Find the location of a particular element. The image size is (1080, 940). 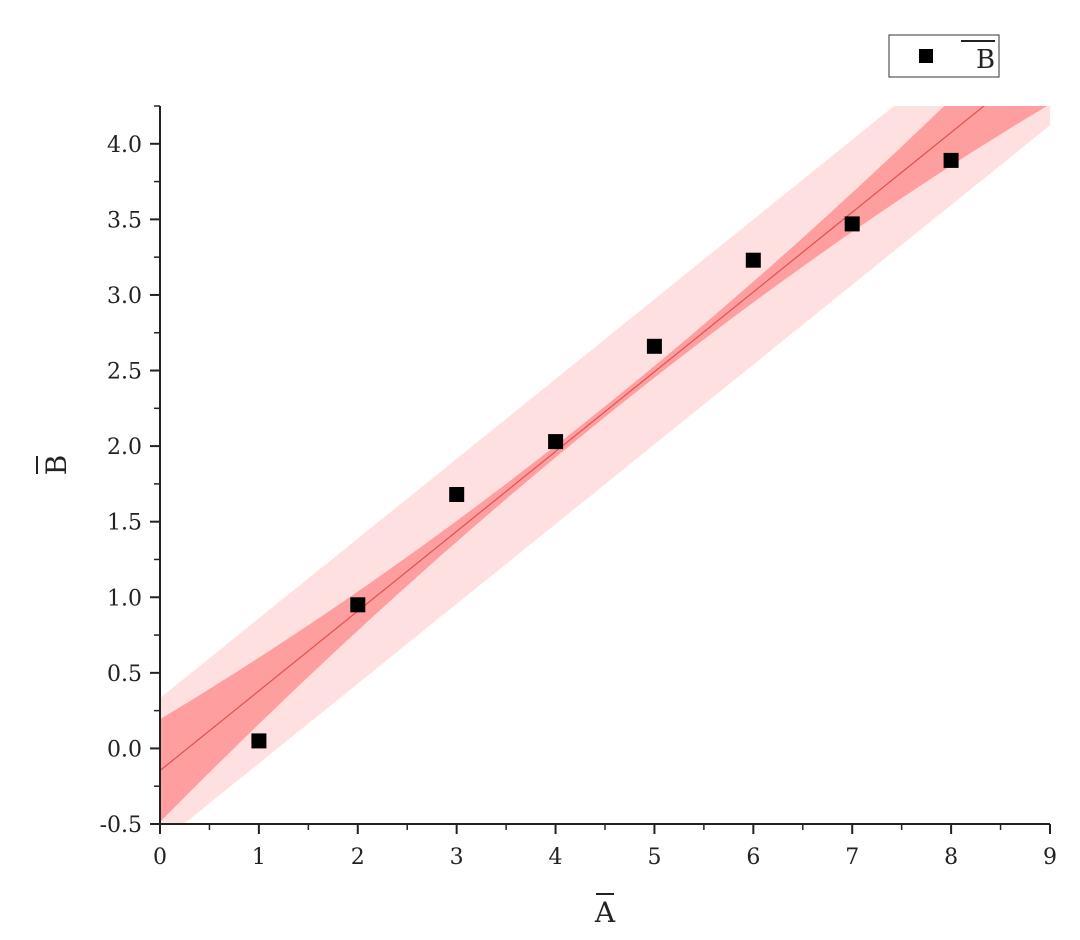

x-tick-label: 1 is located at coordinates (259, 857).